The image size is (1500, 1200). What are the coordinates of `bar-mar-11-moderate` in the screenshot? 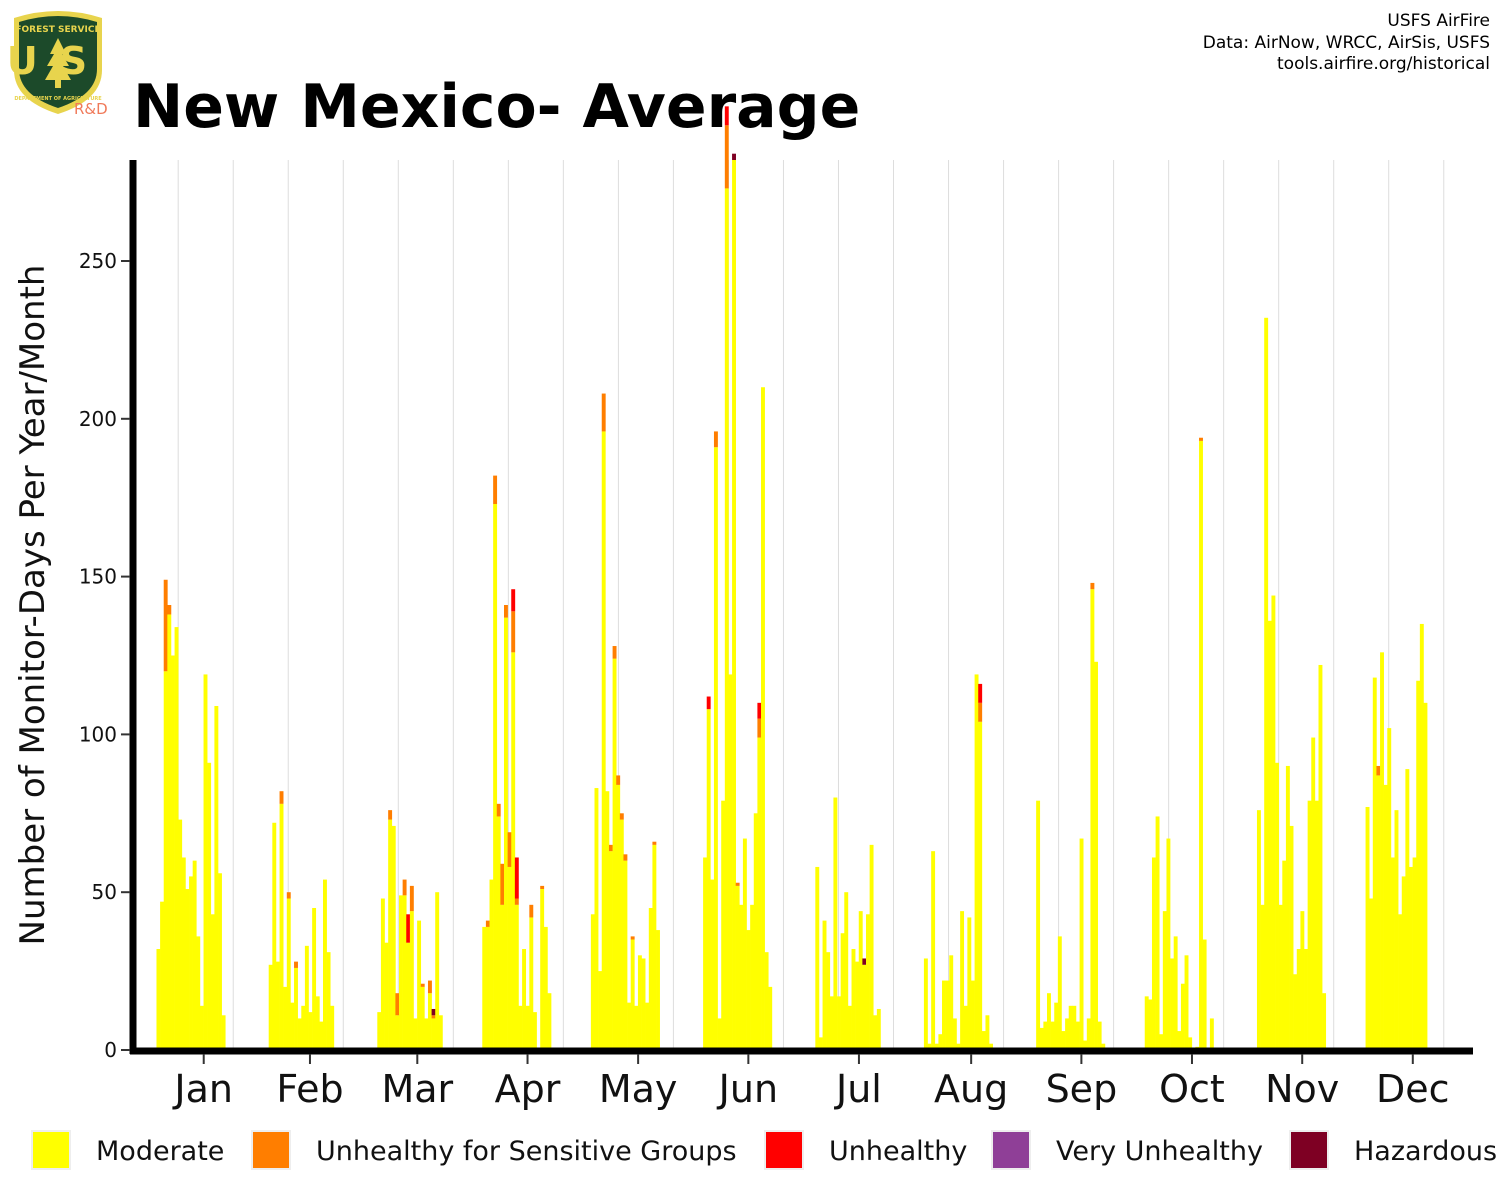 It's located at (393, 937).